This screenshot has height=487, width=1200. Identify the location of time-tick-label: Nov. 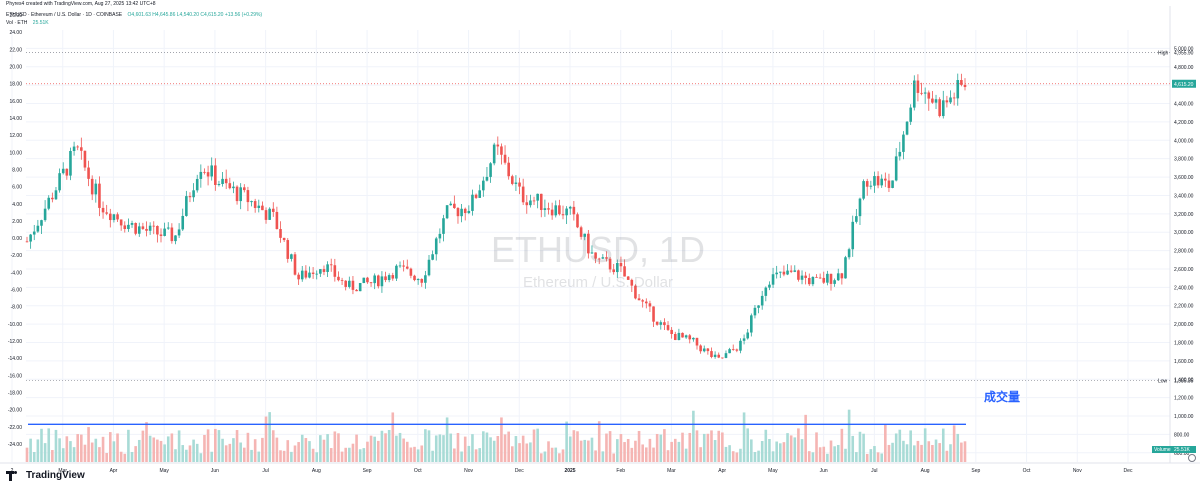
(468, 471).